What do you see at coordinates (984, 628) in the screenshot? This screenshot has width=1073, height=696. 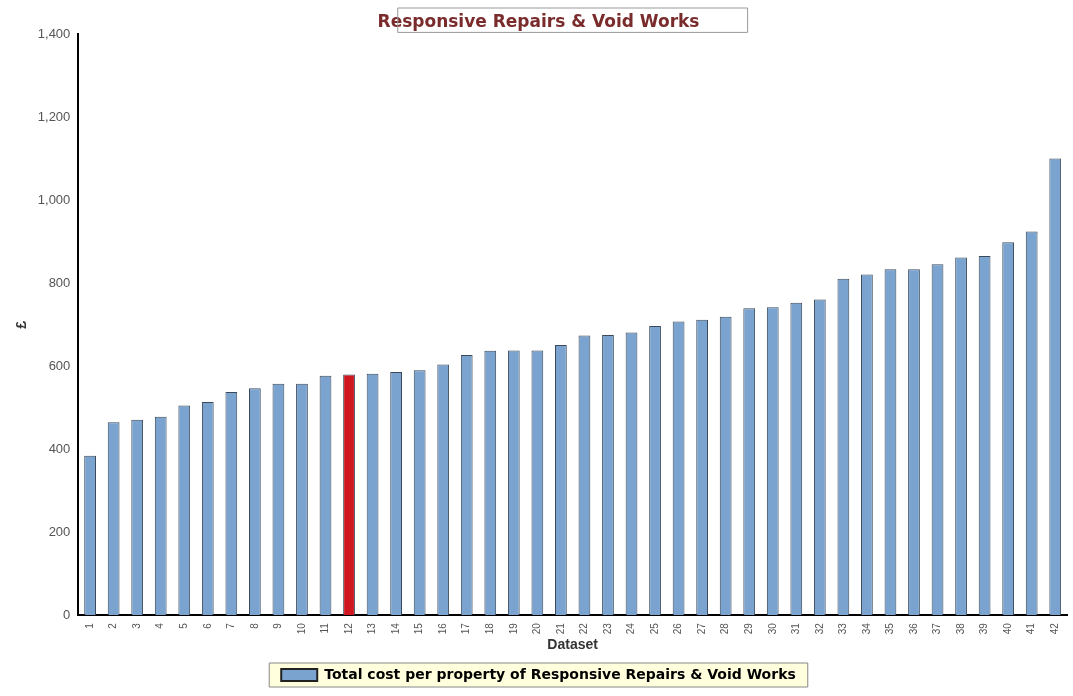 I see `x-tick-label: 39` at bounding box center [984, 628].